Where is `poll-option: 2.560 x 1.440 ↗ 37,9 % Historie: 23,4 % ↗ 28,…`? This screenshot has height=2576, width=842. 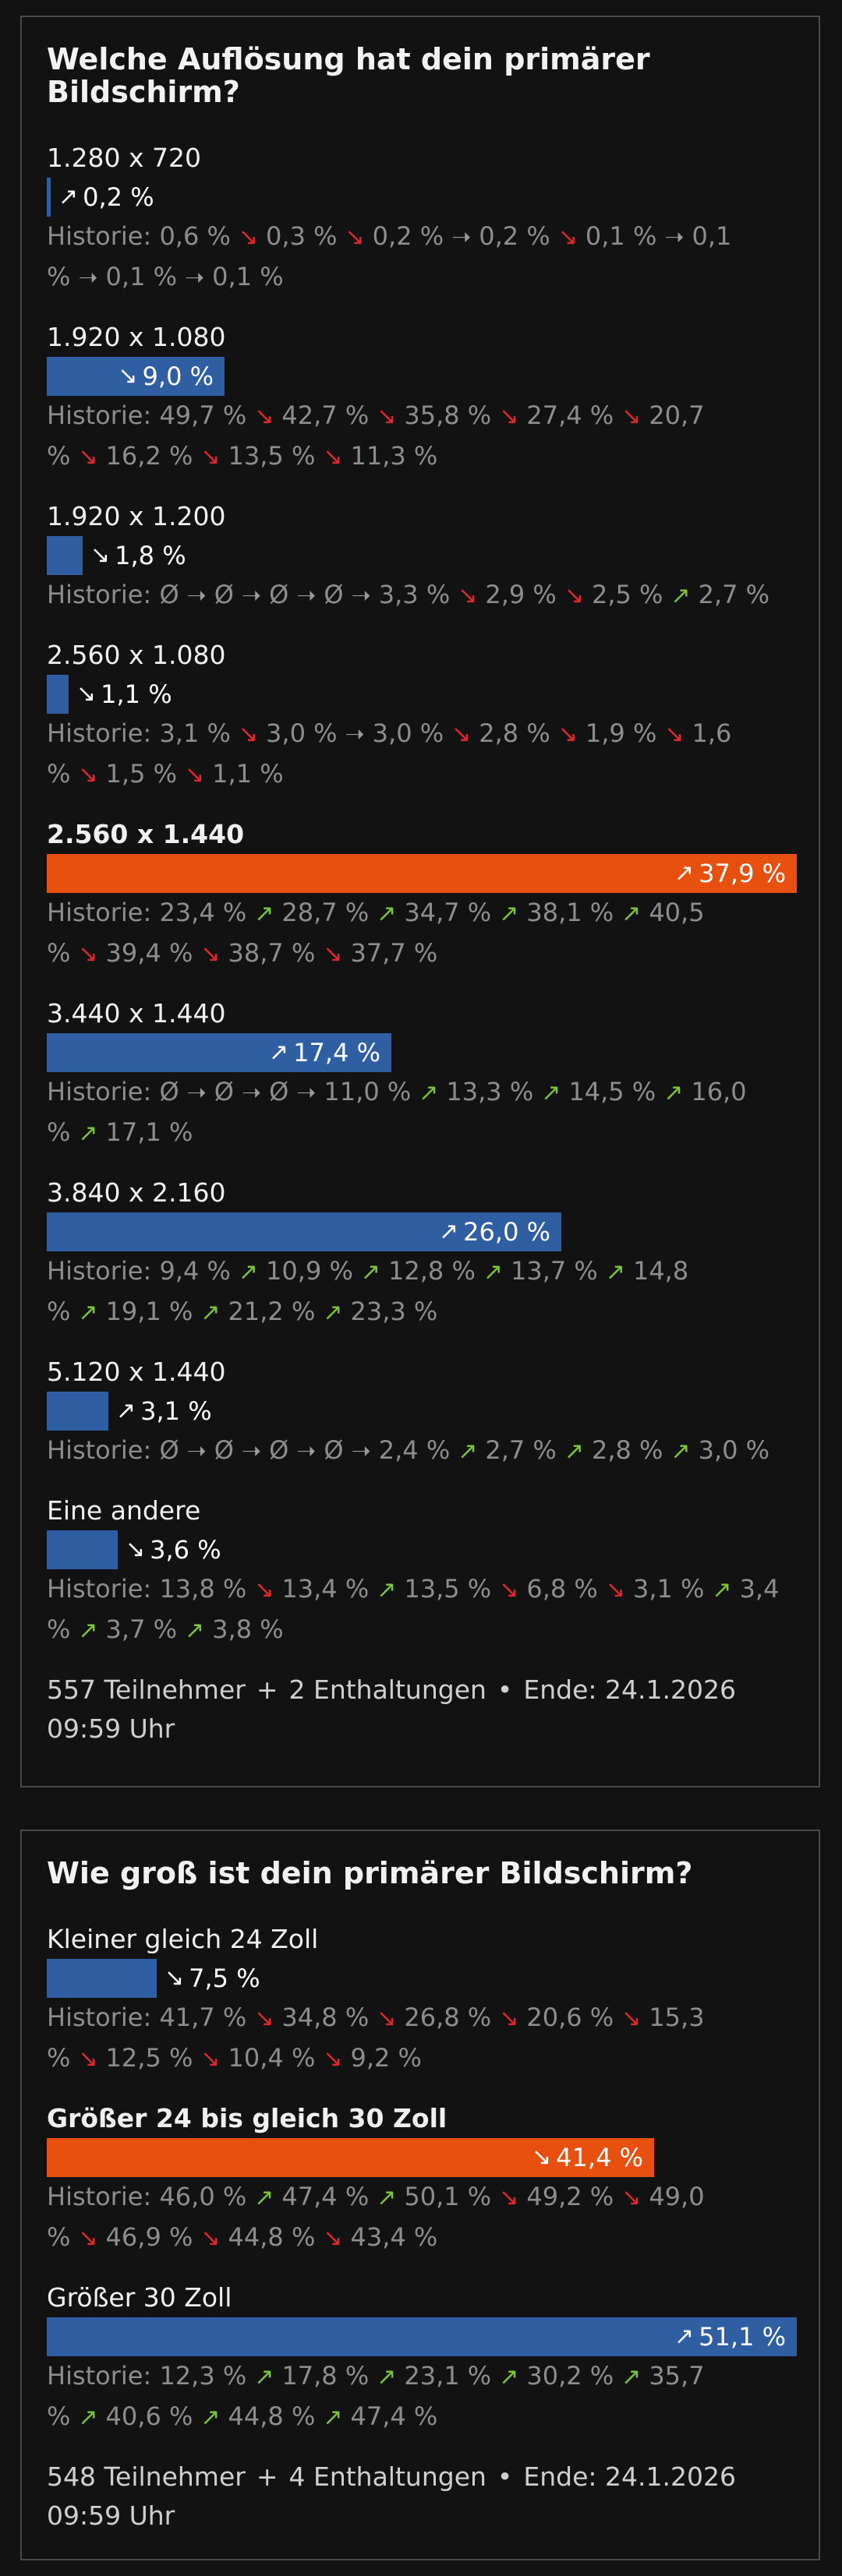
poll-option: 2.560 x 1.440 ↗ 37,9 % Historie: 23,4 % ↗ 28,… is located at coordinates (422, 894).